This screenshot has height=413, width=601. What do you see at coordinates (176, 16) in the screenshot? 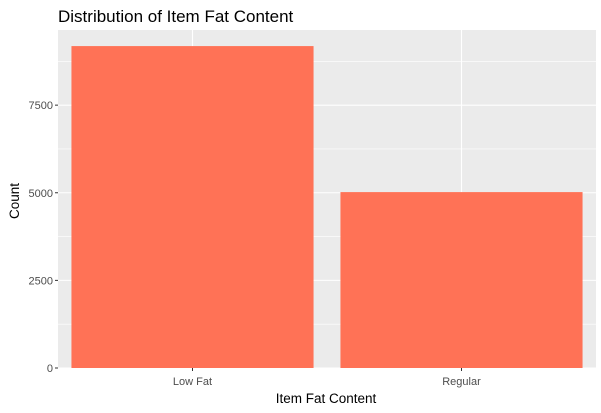
I see `chart-title: Distribution of Item Fat Content` at bounding box center [176, 16].